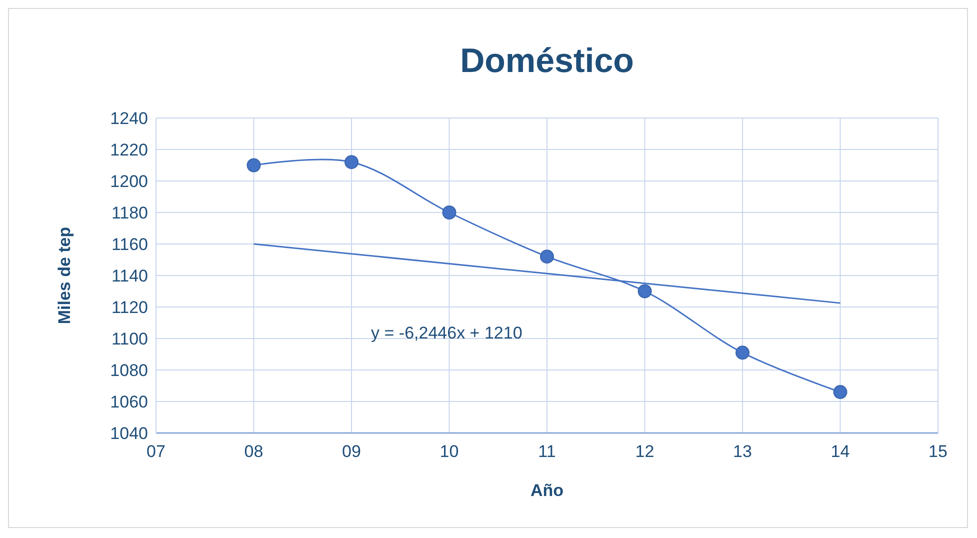 This screenshot has height=538, width=977. I want to click on x-tick-label: 07, so click(156, 451).